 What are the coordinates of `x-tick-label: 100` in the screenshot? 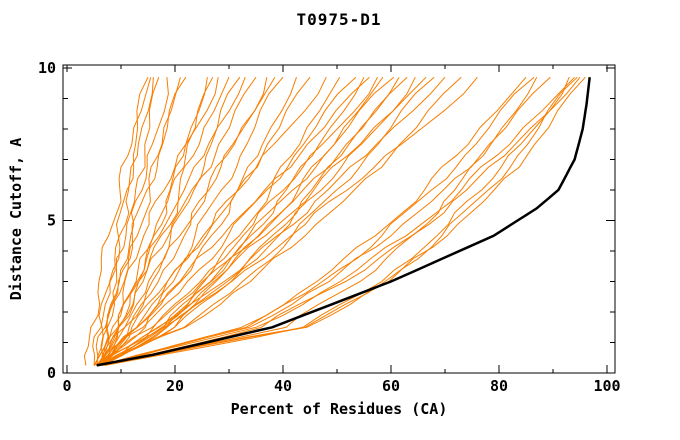 It's located at (606, 386).